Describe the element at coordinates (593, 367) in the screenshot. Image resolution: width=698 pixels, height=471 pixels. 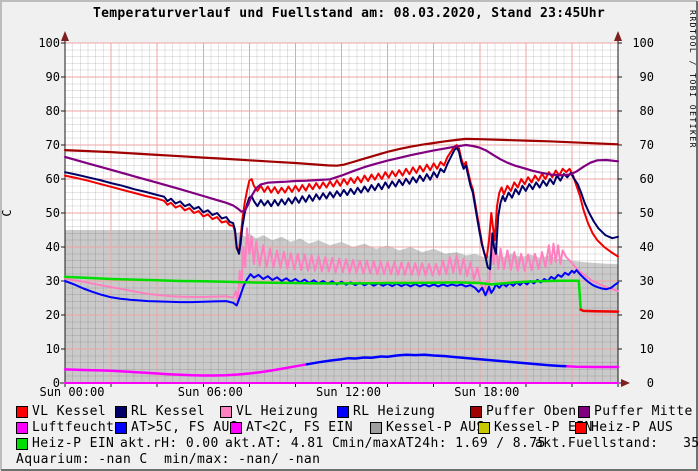
I see `series-at-2c-fs-ein-b` at that location.